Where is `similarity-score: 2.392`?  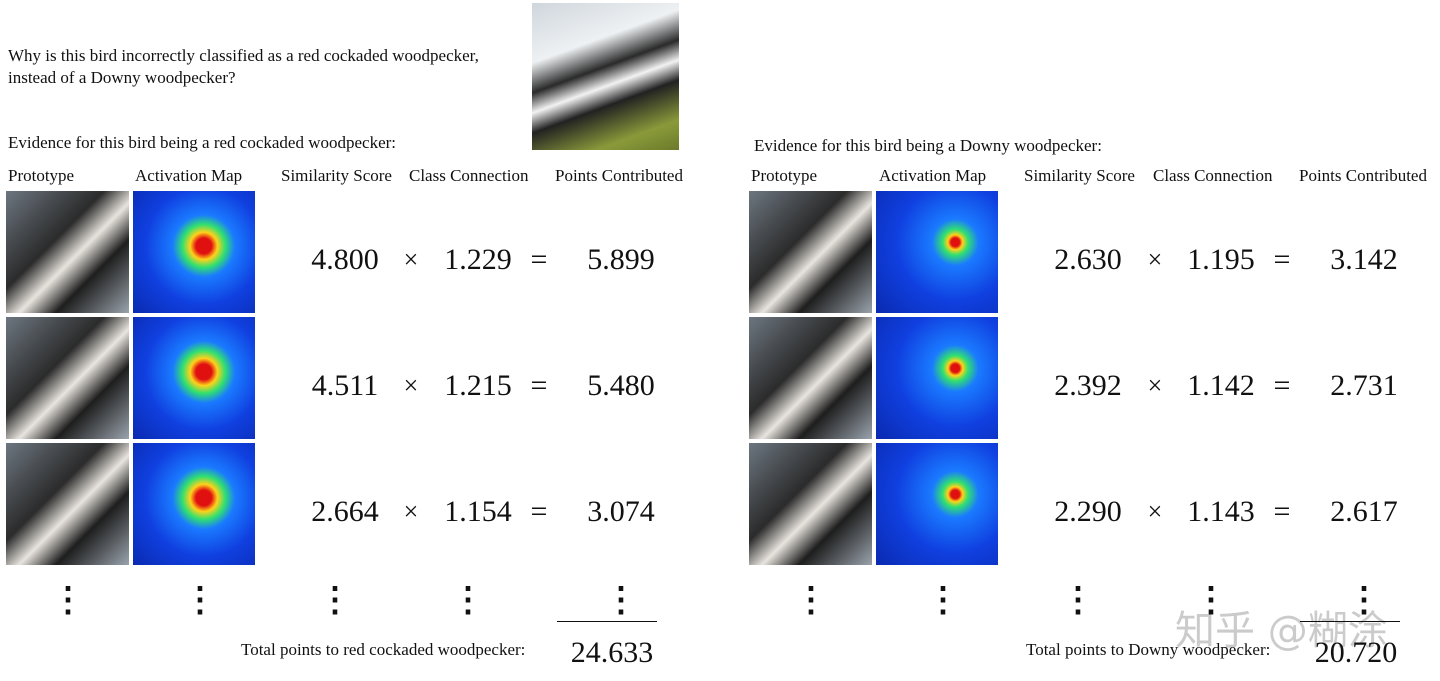 similarity-score: 2.392 is located at coordinates (1088, 385).